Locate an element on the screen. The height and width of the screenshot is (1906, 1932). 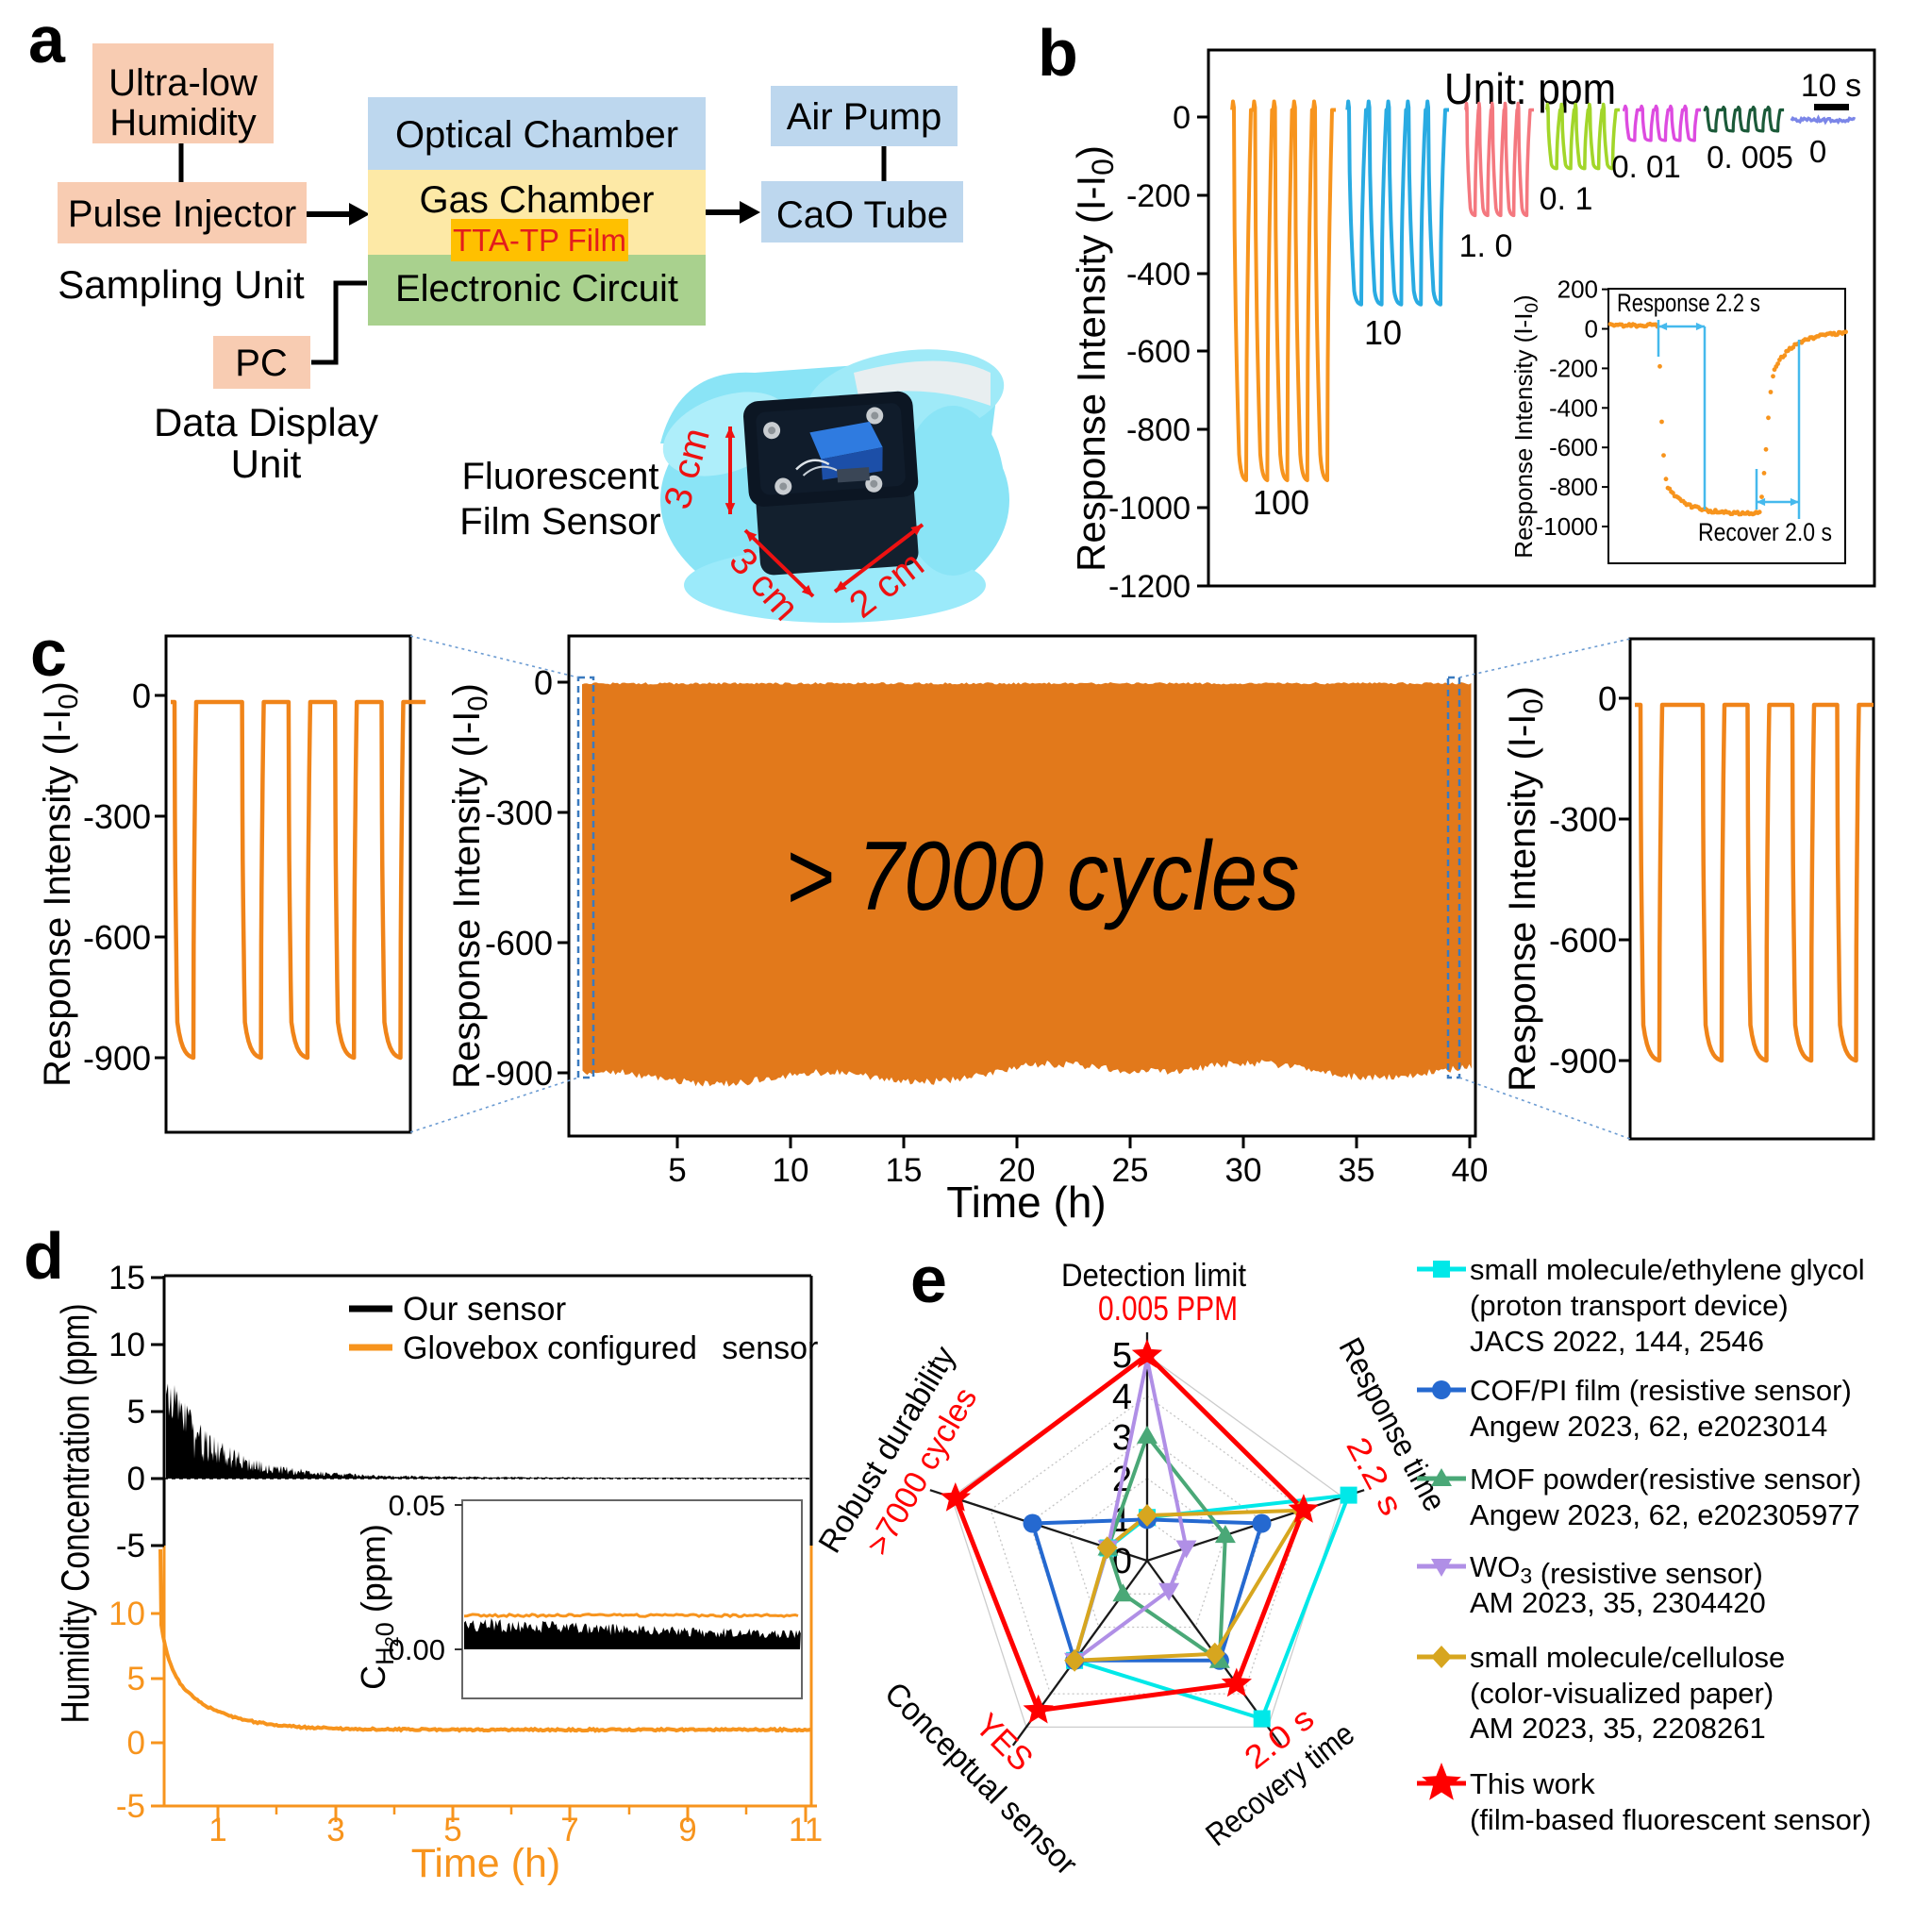
svg-text: 0. 1 is located at coordinates (1567, 199).